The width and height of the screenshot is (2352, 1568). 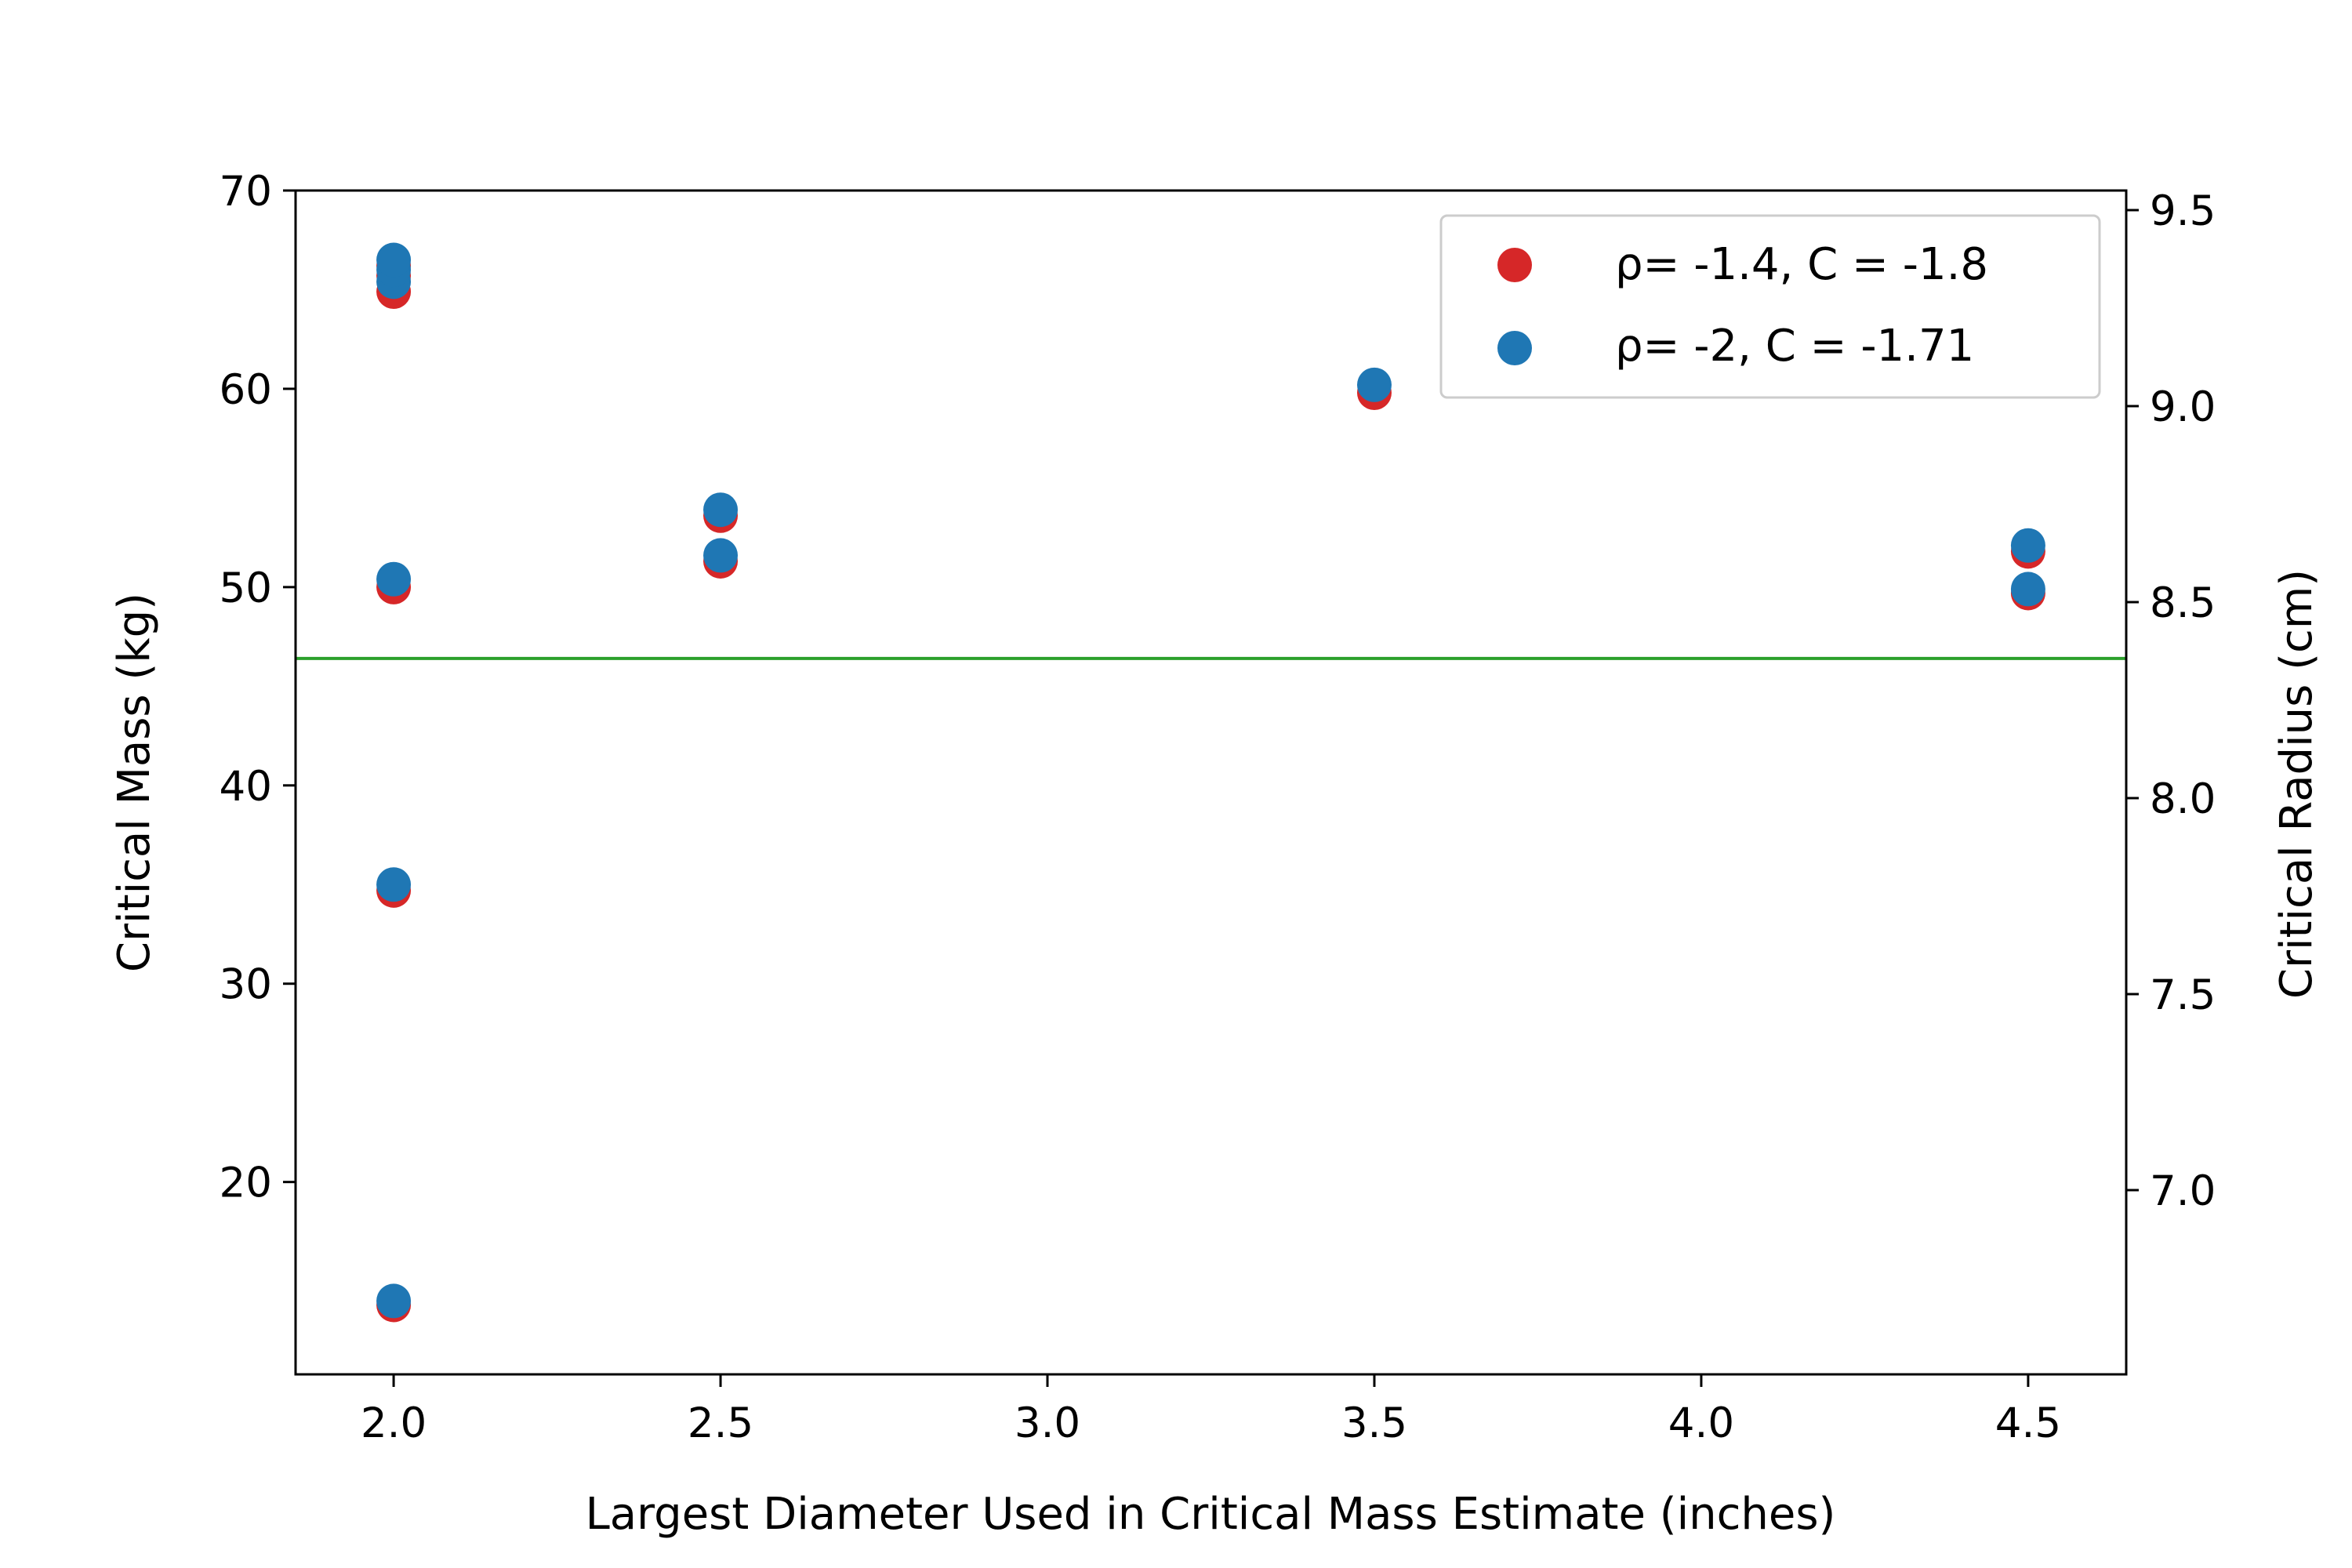 I want to click on x-tick-label: 2.0, so click(x=393, y=1423).